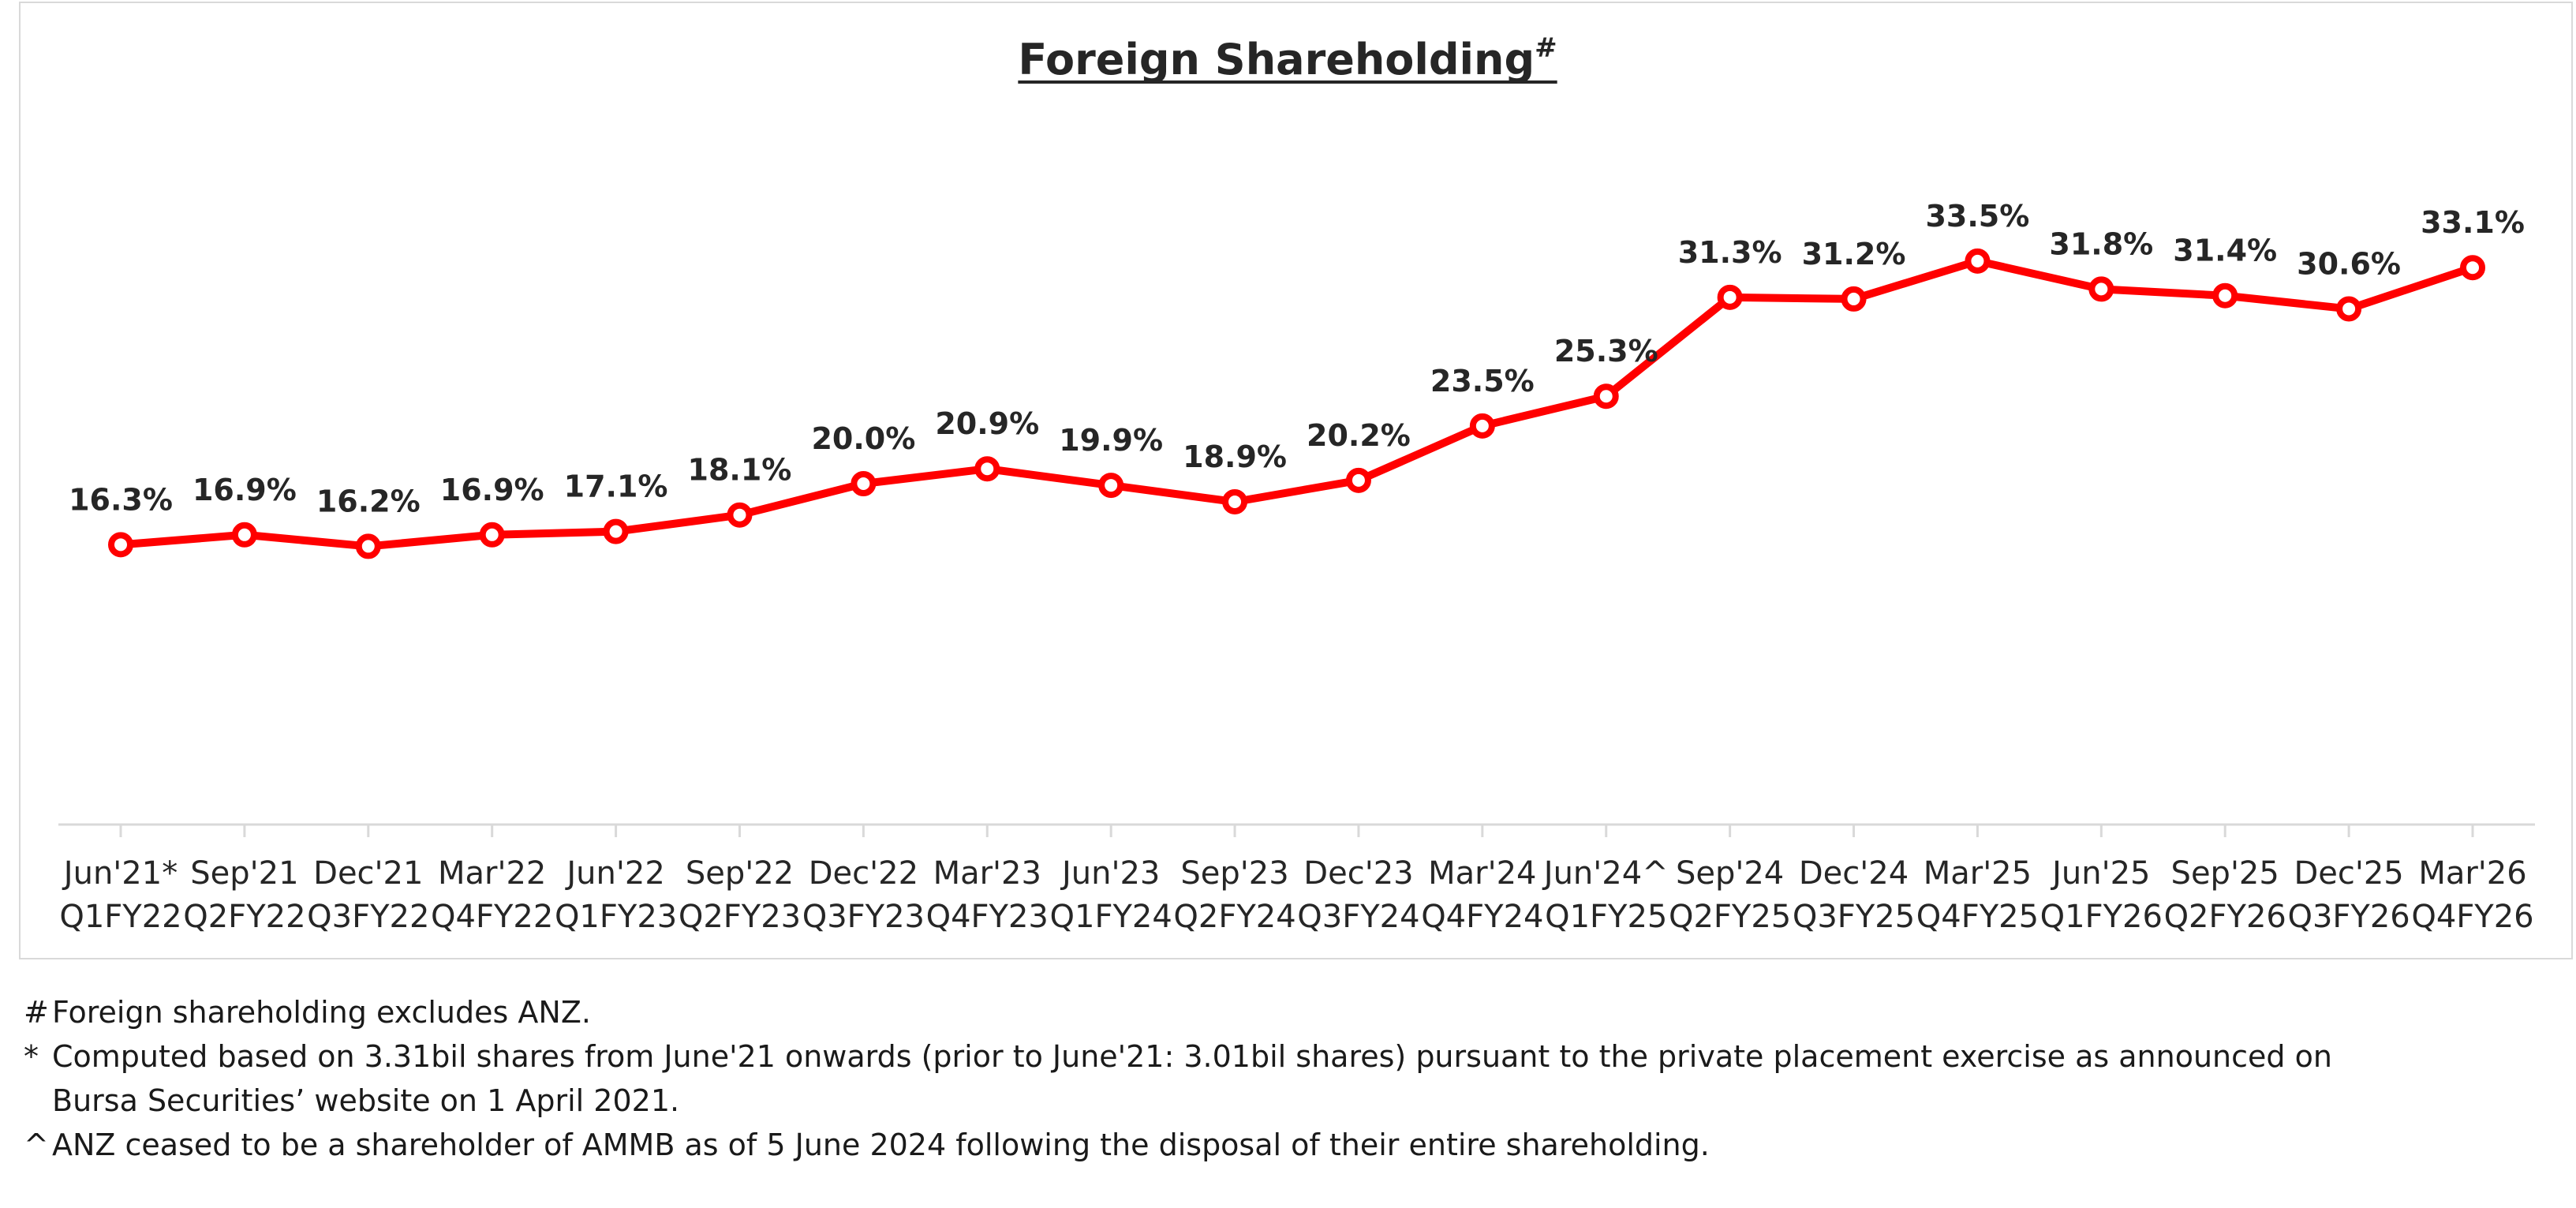  I want to click on x-tick-label-month: Dec'24, so click(1854, 873).